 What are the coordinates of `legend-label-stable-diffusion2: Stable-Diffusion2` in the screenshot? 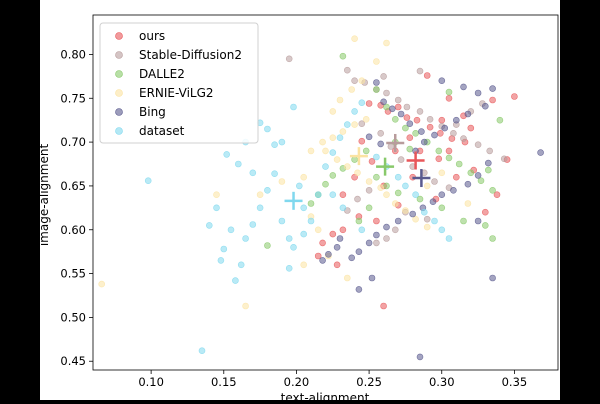 It's located at (190, 55).